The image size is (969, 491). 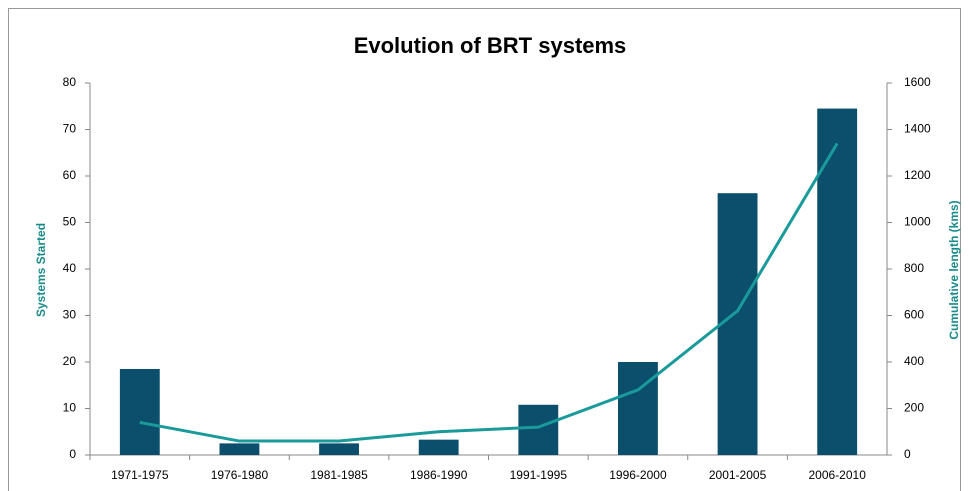 What do you see at coordinates (140, 475) in the screenshot?
I see `x-tick-label: 1971-1975` at bounding box center [140, 475].